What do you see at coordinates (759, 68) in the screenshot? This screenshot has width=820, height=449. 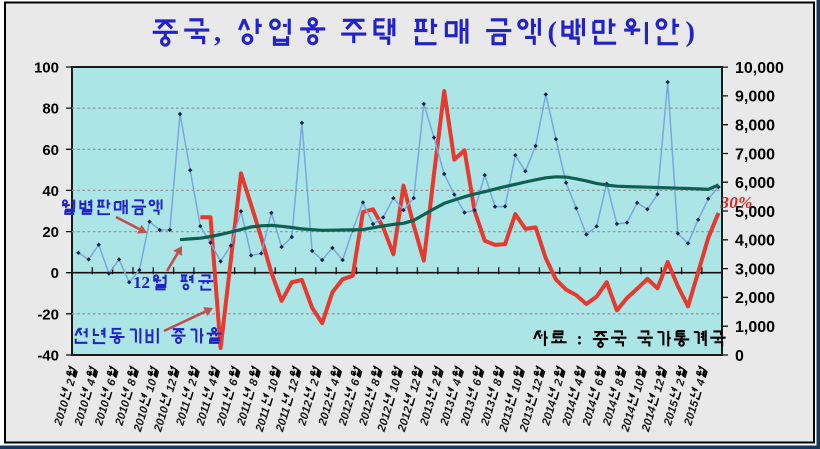 I see `svg-text: 10,000` at bounding box center [759, 68].